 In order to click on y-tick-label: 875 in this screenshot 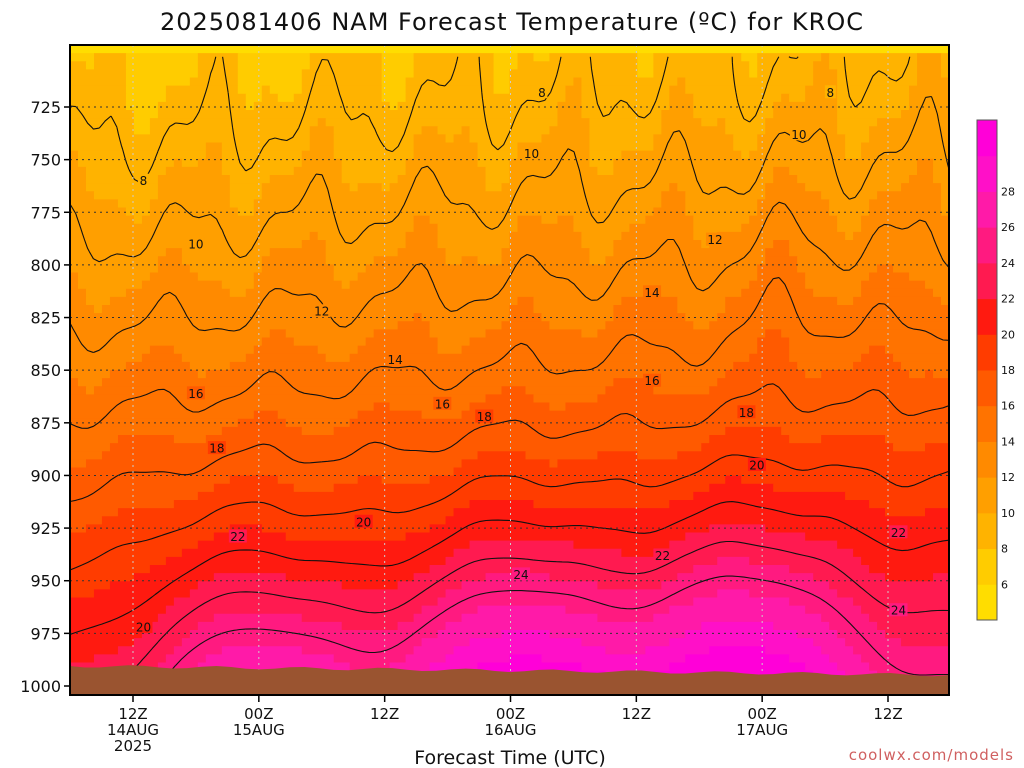, I will do `click(45, 423)`.